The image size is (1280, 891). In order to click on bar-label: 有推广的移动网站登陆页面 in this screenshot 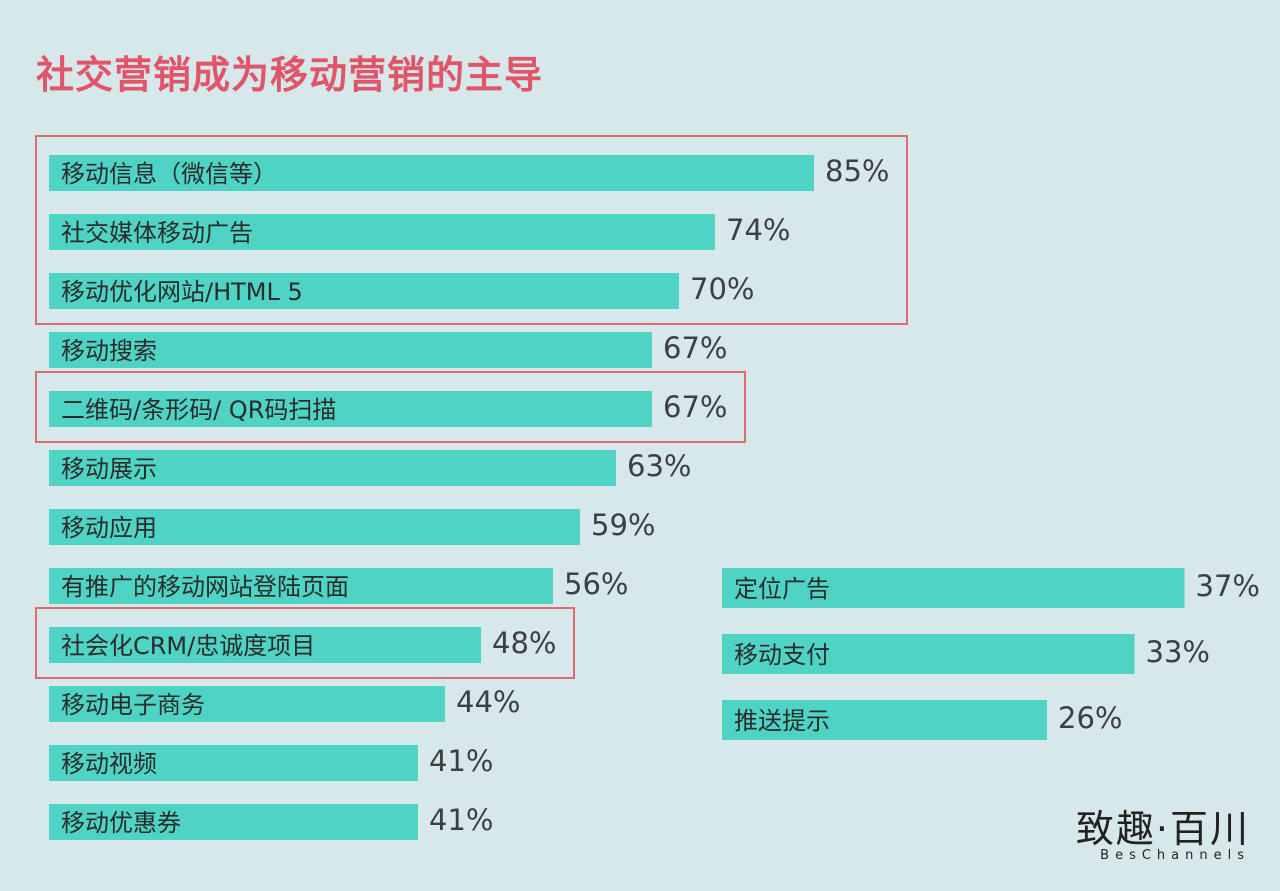, I will do `click(205, 587)`.